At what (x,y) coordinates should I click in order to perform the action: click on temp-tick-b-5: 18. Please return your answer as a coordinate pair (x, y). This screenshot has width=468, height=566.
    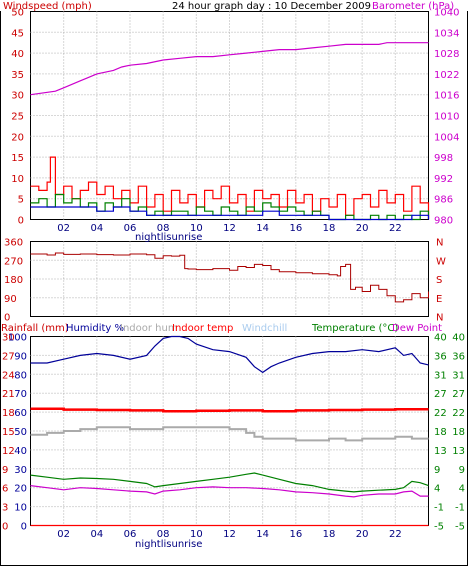
    Looking at the image, I should click on (458, 432).